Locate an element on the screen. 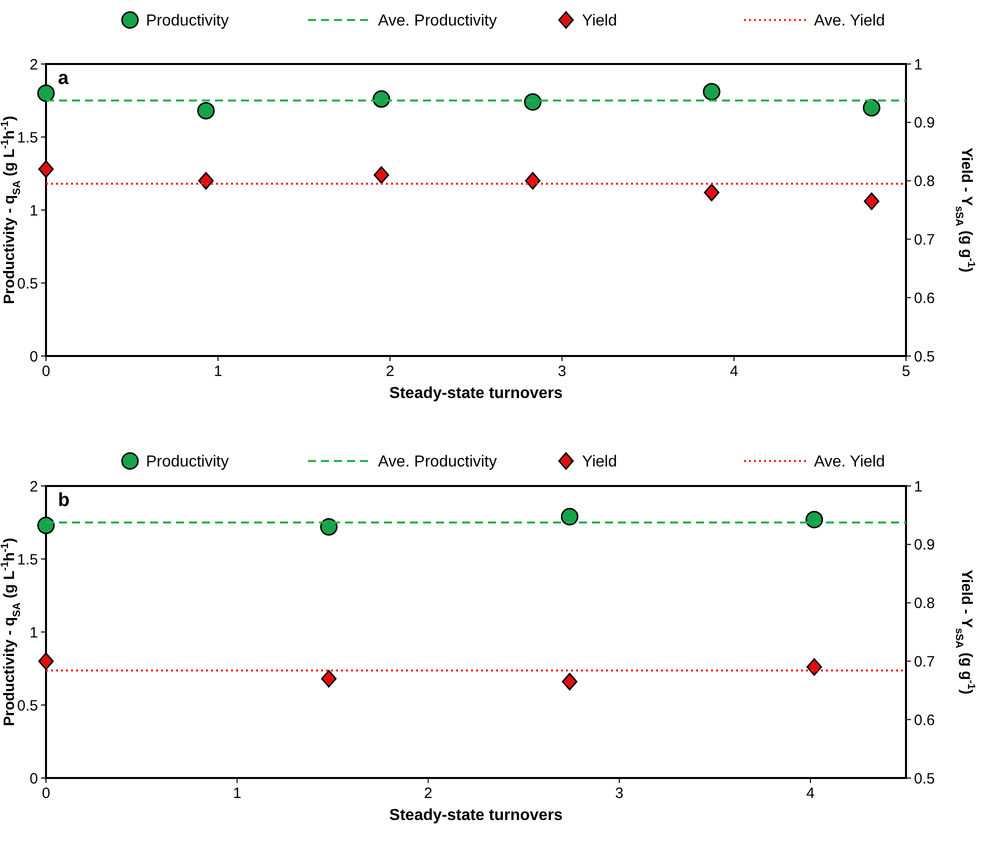  chart-title: b is located at coordinates (64, 500).